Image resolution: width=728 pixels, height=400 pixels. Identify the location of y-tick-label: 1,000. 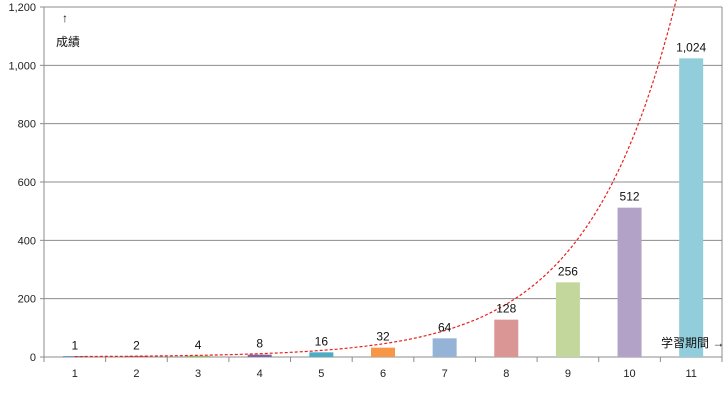
(22, 66).